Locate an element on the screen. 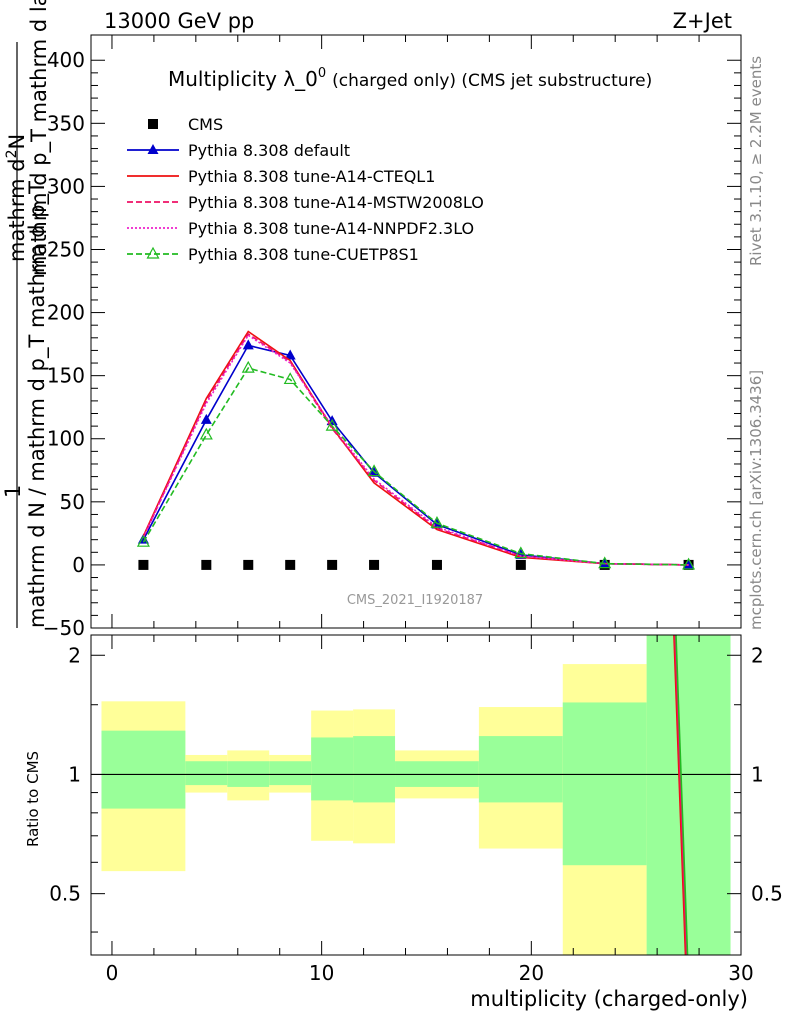  x-tick-label: 20 is located at coordinates (531, 973).